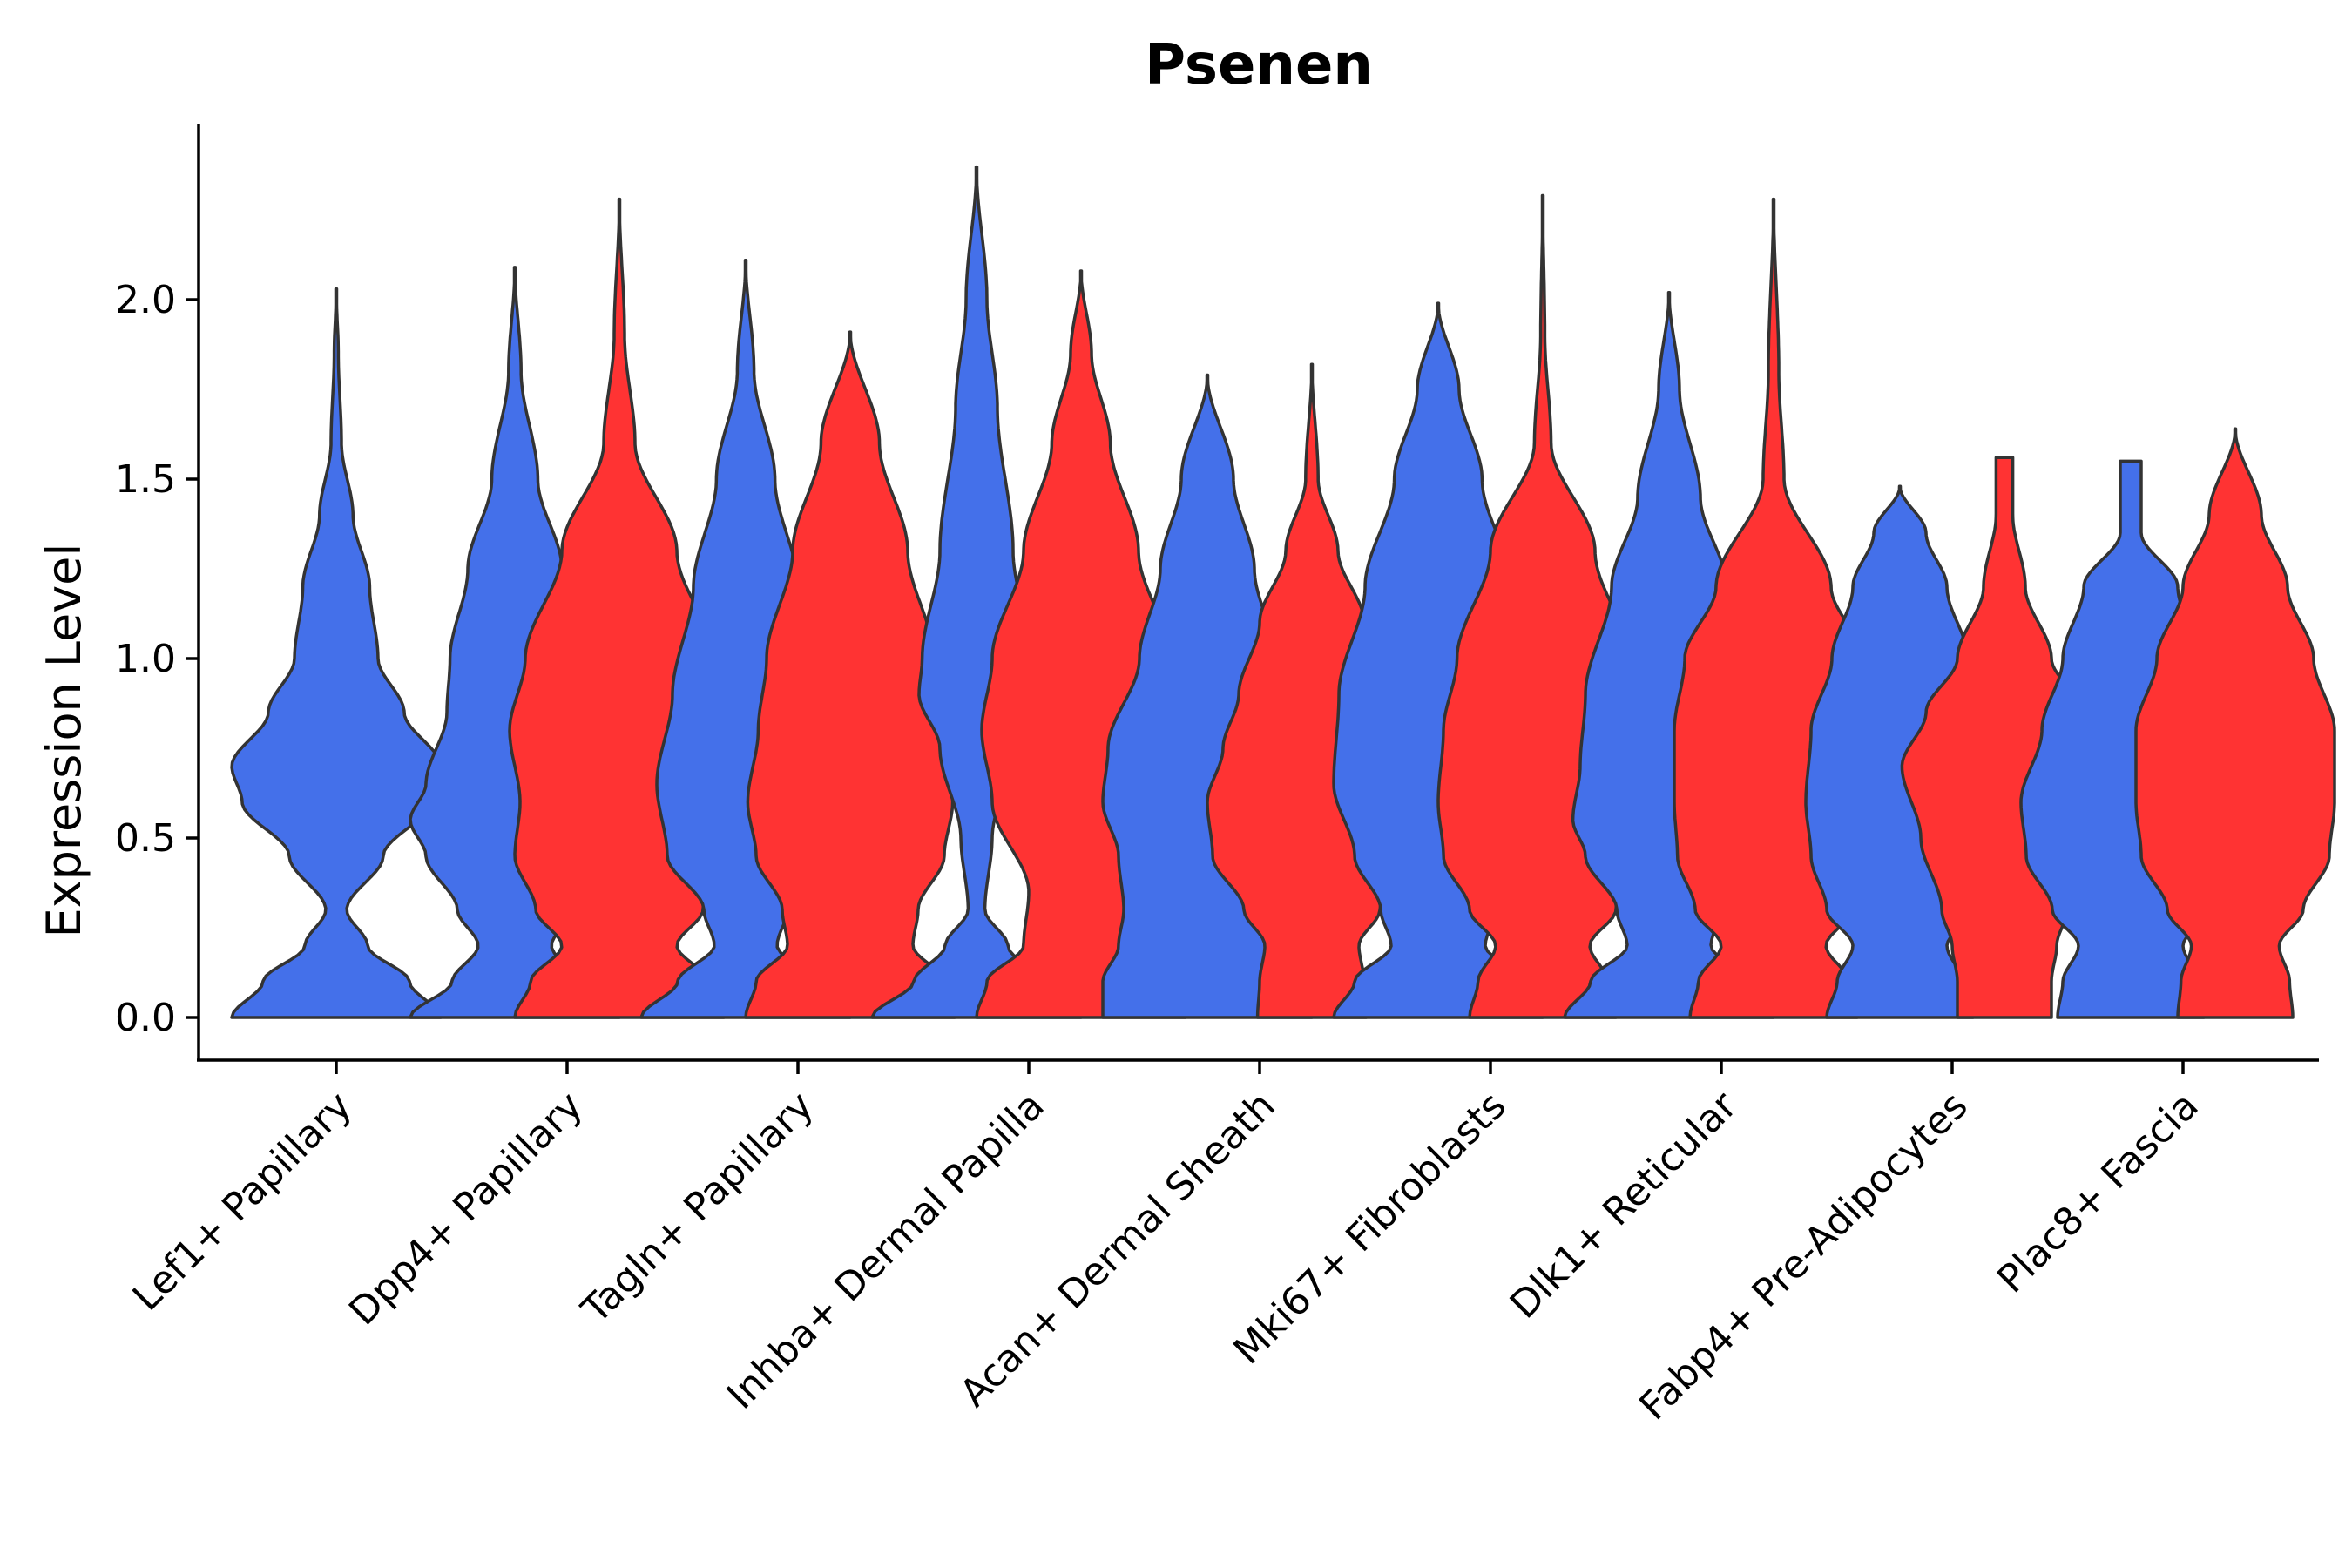  Describe the element at coordinates (1259, 66) in the screenshot. I see `chart-title: Psenen` at that location.